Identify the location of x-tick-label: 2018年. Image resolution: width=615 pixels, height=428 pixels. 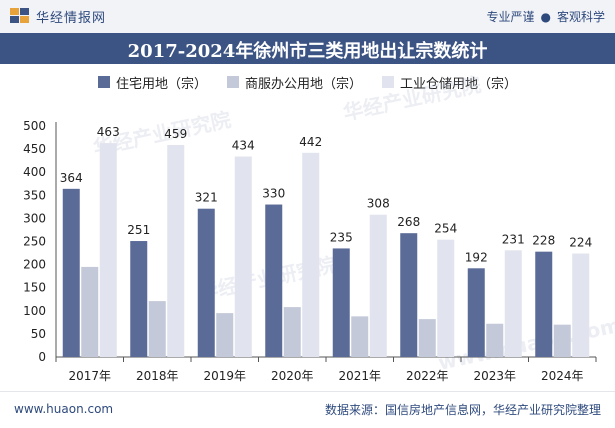
(157, 376).